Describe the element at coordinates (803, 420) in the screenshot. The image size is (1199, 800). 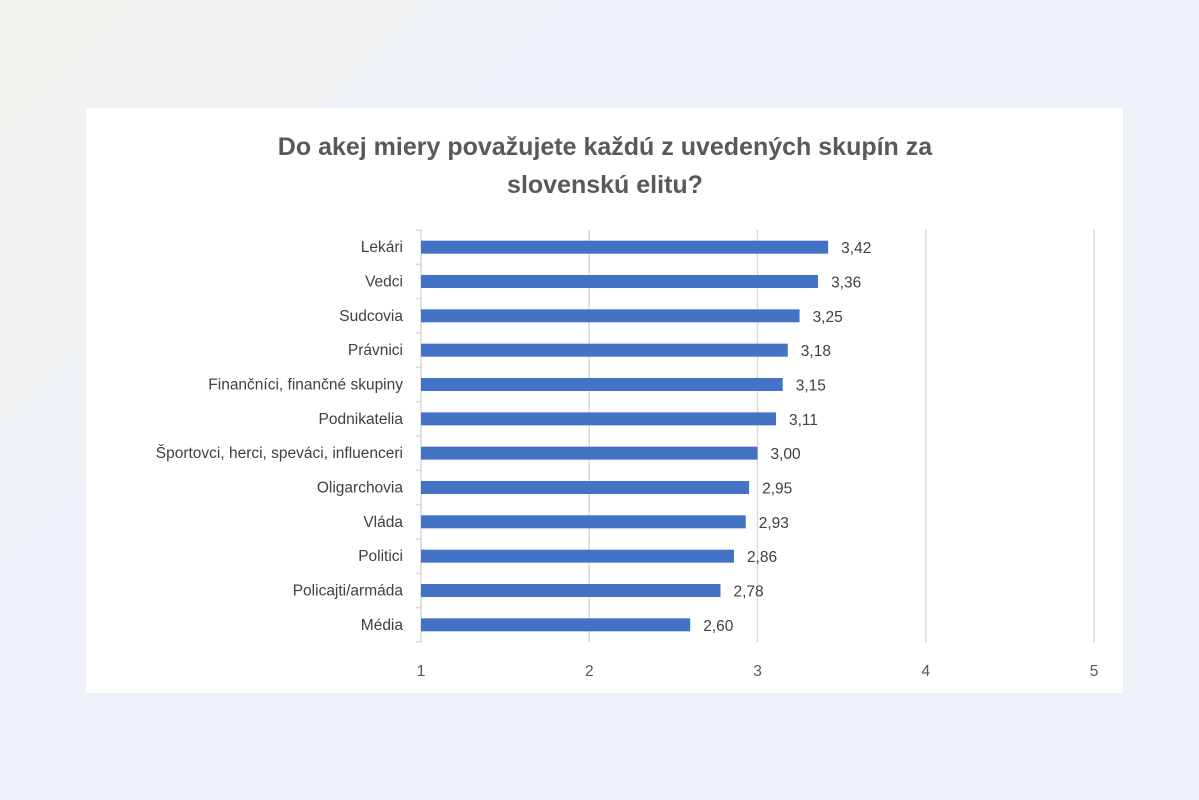
I see `data-label: 3,11` at that location.